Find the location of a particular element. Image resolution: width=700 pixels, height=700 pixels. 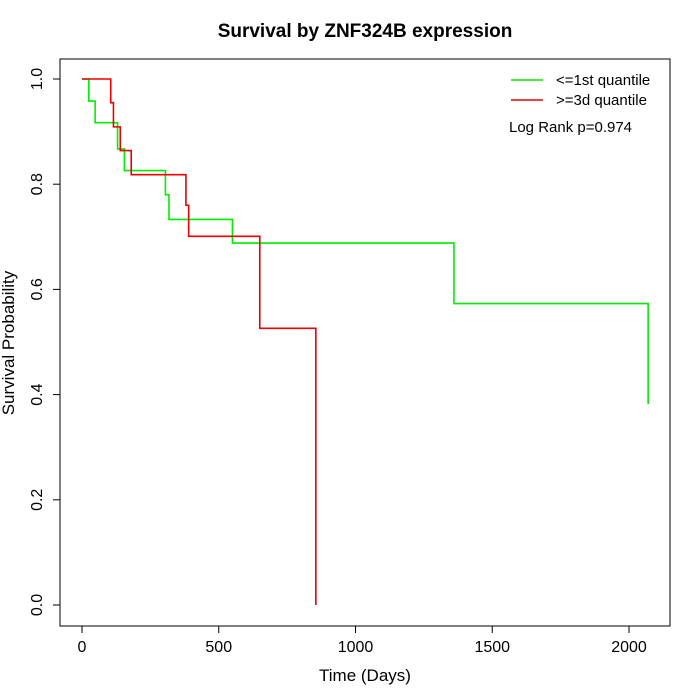

x-tick-label: 0 is located at coordinates (82, 647).